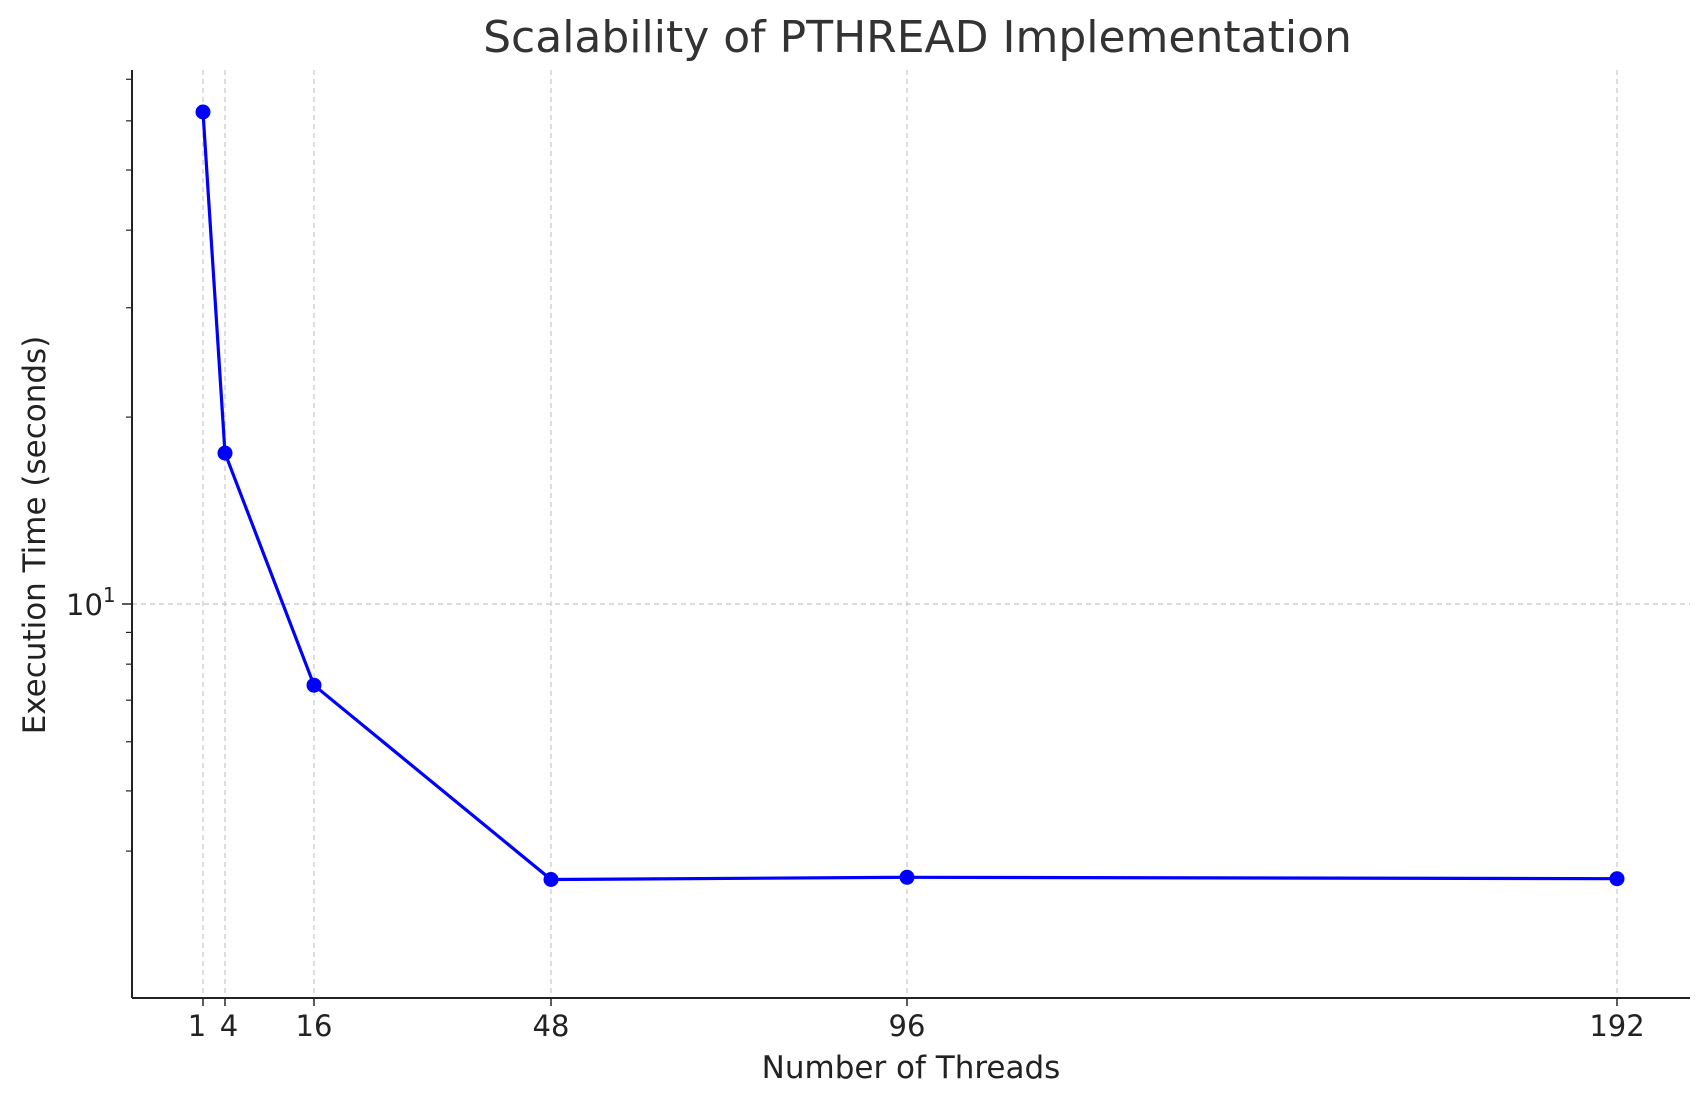 The width and height of the screenshot is (1701, 1101). I want to click on x-tick-label: 16, so click(314, 1026).